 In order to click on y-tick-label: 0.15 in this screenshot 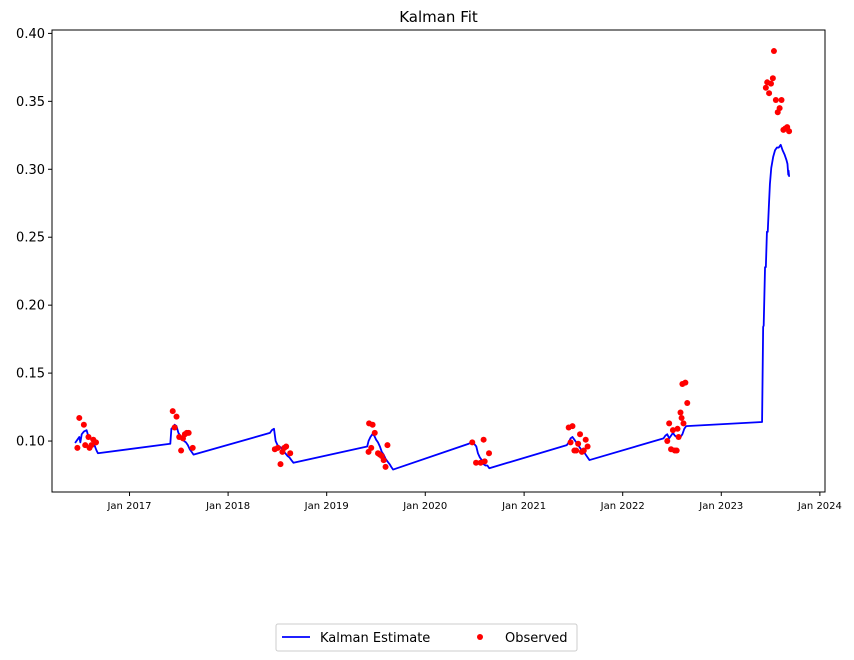, I will do `click(30, 374)`.